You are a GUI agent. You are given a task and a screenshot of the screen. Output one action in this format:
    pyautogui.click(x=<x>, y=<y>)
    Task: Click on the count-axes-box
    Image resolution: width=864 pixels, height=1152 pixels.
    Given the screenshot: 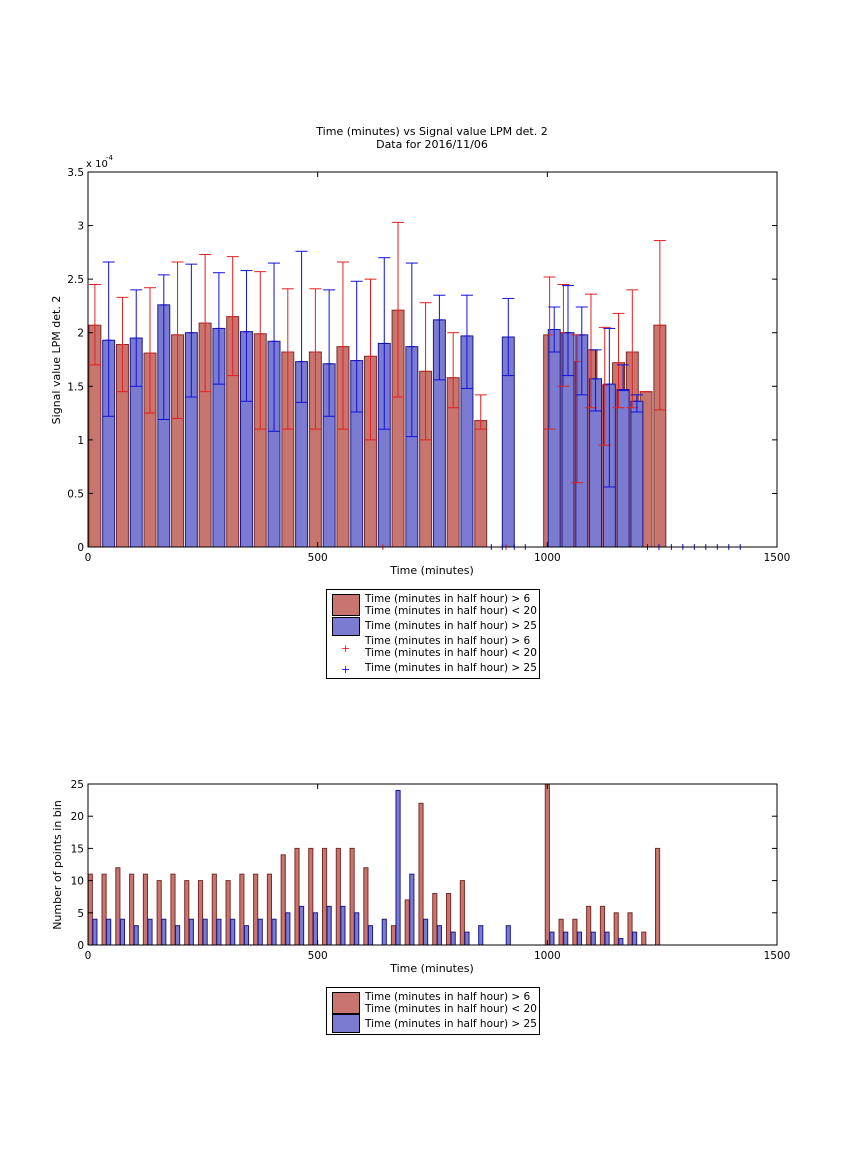 What is the action you would take?
    pyautogui.click(x=432, y=864)
    